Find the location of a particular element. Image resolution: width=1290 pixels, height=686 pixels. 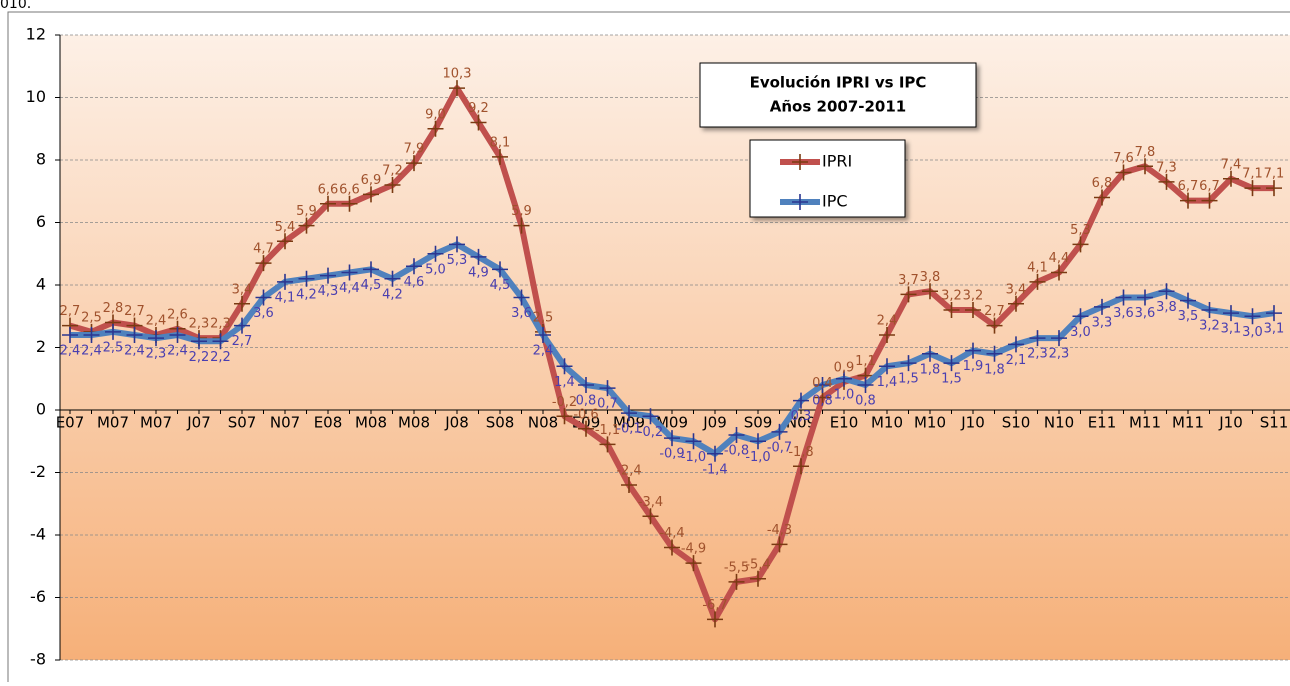

data-label: 2,5 is located at coordinates (543, 317).